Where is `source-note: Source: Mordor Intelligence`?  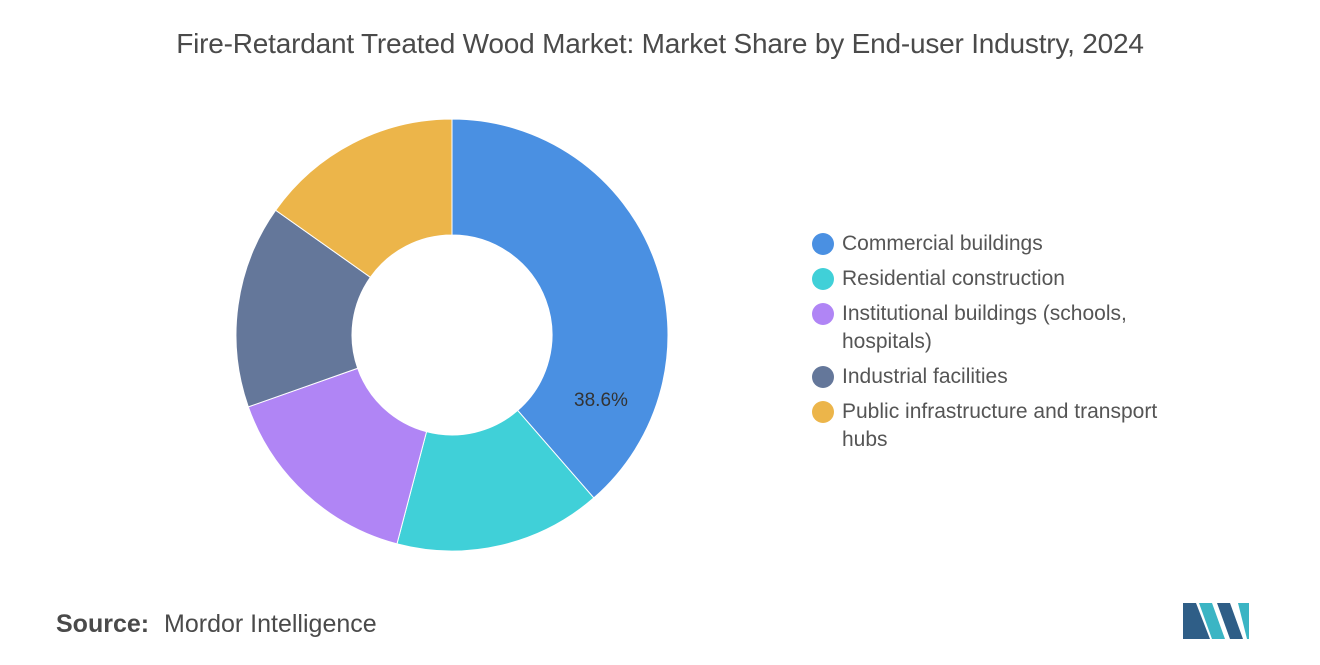
source-note: Source: Mordor Intelligence is located at coordinates (216, 624).